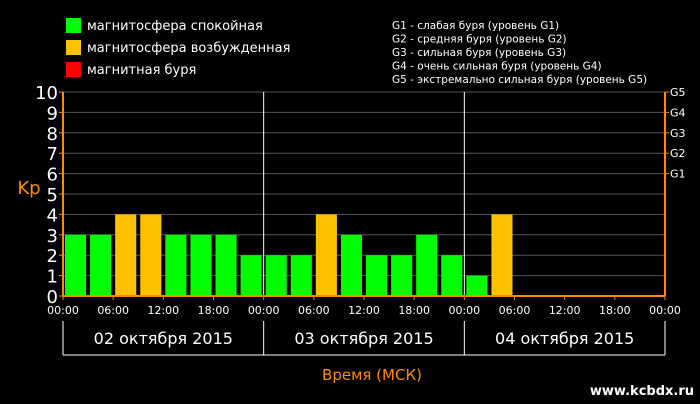 This screenshot has width=700, height=404. Describe the element at coordinates (52, 256) in the screenshot. I see `y-tick-label: 2` at that location.